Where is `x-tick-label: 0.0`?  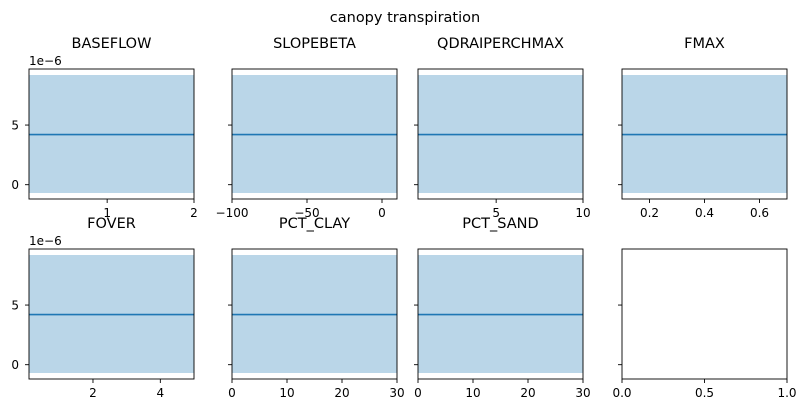
x-tick-label: 0.0 is located at coordinates (621, 393).